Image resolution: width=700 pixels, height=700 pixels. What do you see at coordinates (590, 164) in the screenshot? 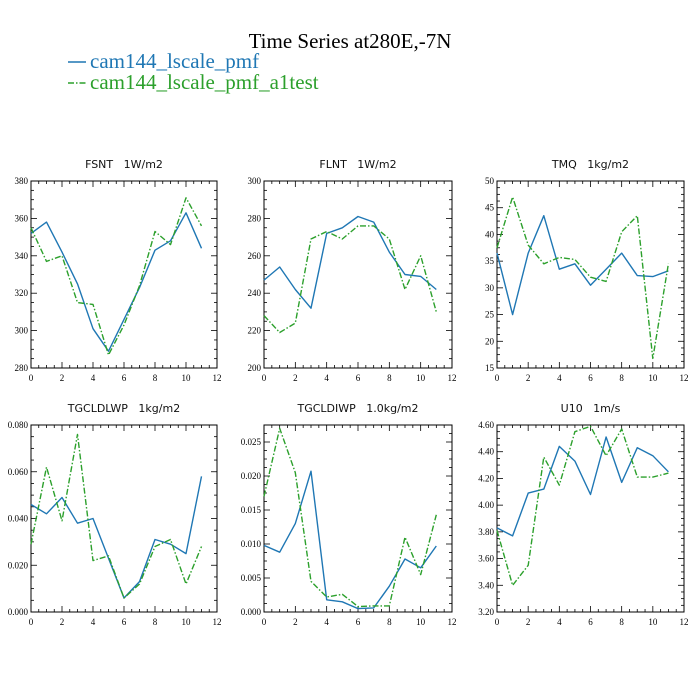
I see `panel-title: TMQ 1kg/m2` at bounding box center [590, 164].